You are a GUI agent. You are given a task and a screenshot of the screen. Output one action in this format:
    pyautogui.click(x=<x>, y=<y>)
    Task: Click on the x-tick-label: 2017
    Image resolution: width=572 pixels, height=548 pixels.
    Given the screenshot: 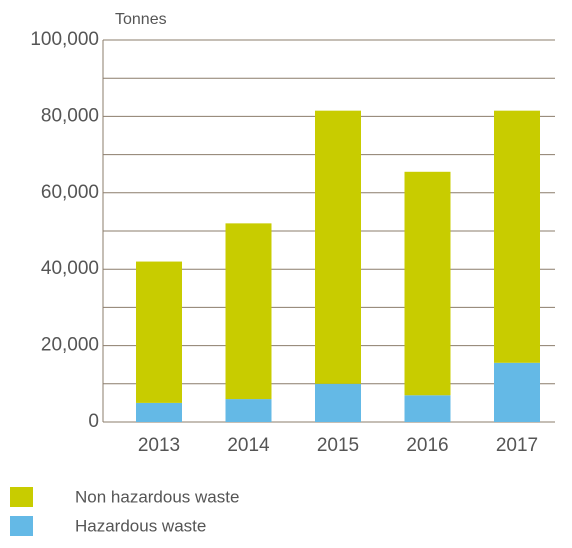 What is the action you would take?
    pyautogui.click(x=517, y=445)
    